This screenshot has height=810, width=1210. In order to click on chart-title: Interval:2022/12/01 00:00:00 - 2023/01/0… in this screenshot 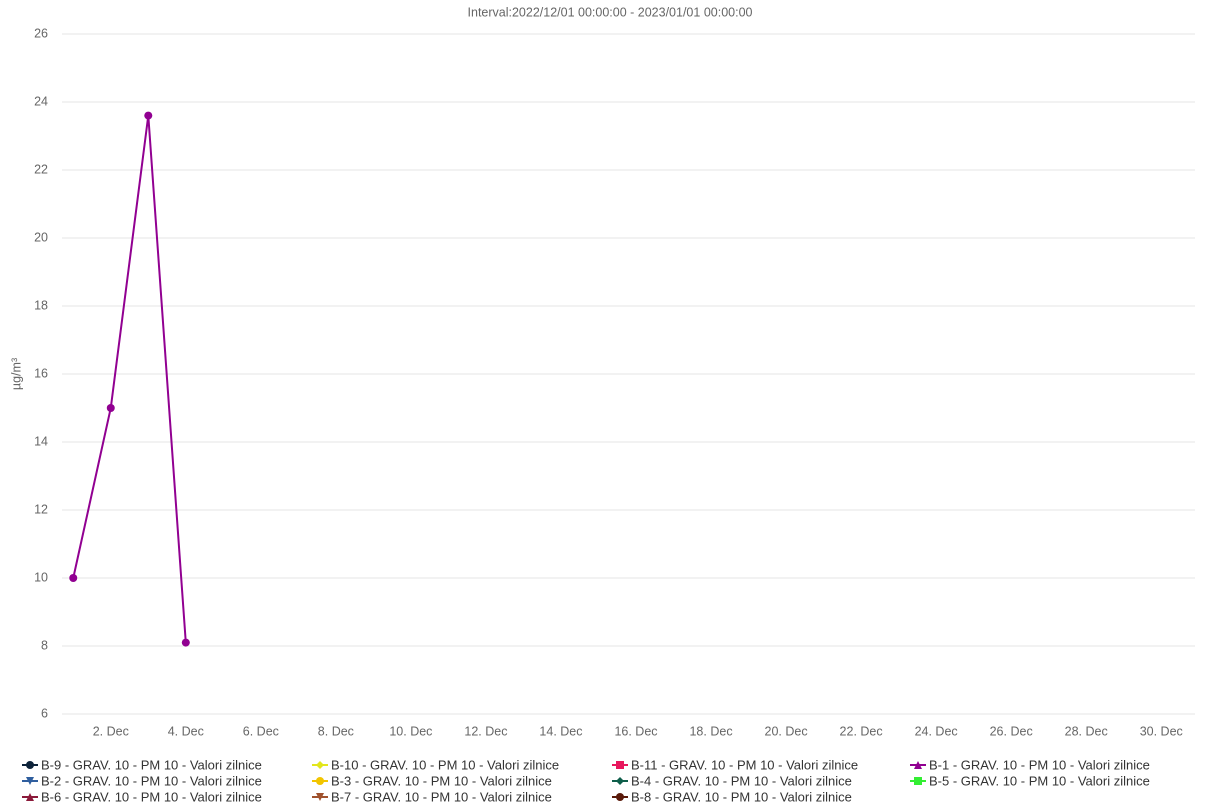, I will do `click(610, 12)`.